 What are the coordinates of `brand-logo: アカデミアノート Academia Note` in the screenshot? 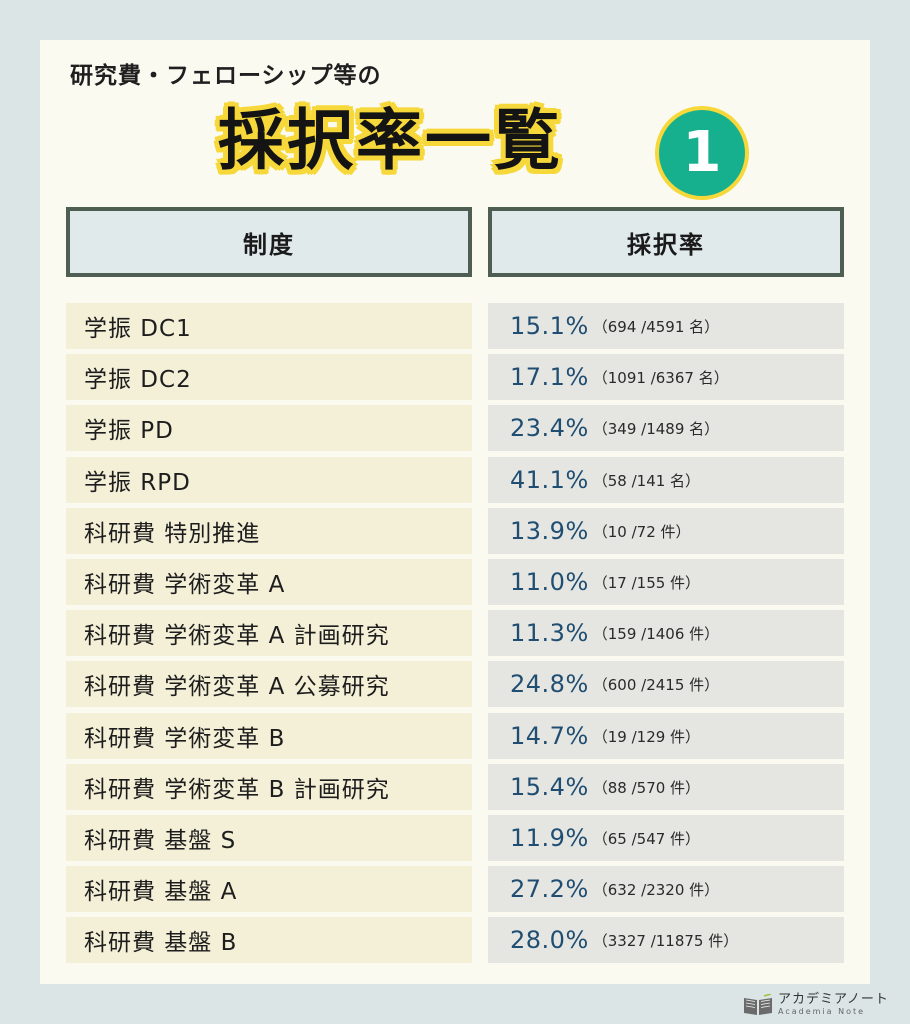 It's located at (815, 1004).